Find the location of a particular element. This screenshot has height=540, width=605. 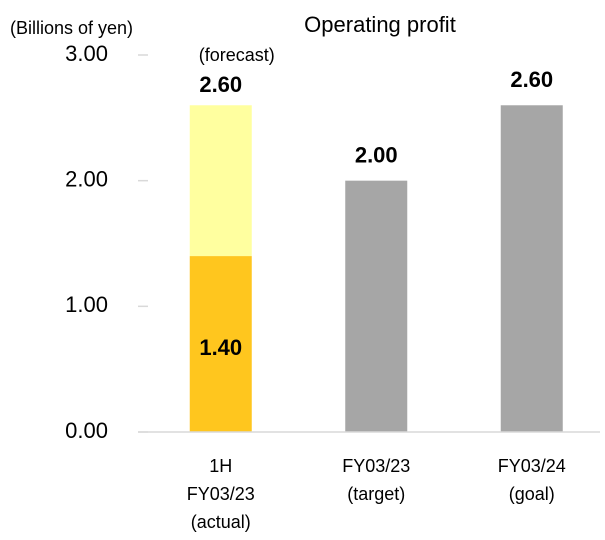

x-tick-label: (goal) is located at coordinates (532, 494).